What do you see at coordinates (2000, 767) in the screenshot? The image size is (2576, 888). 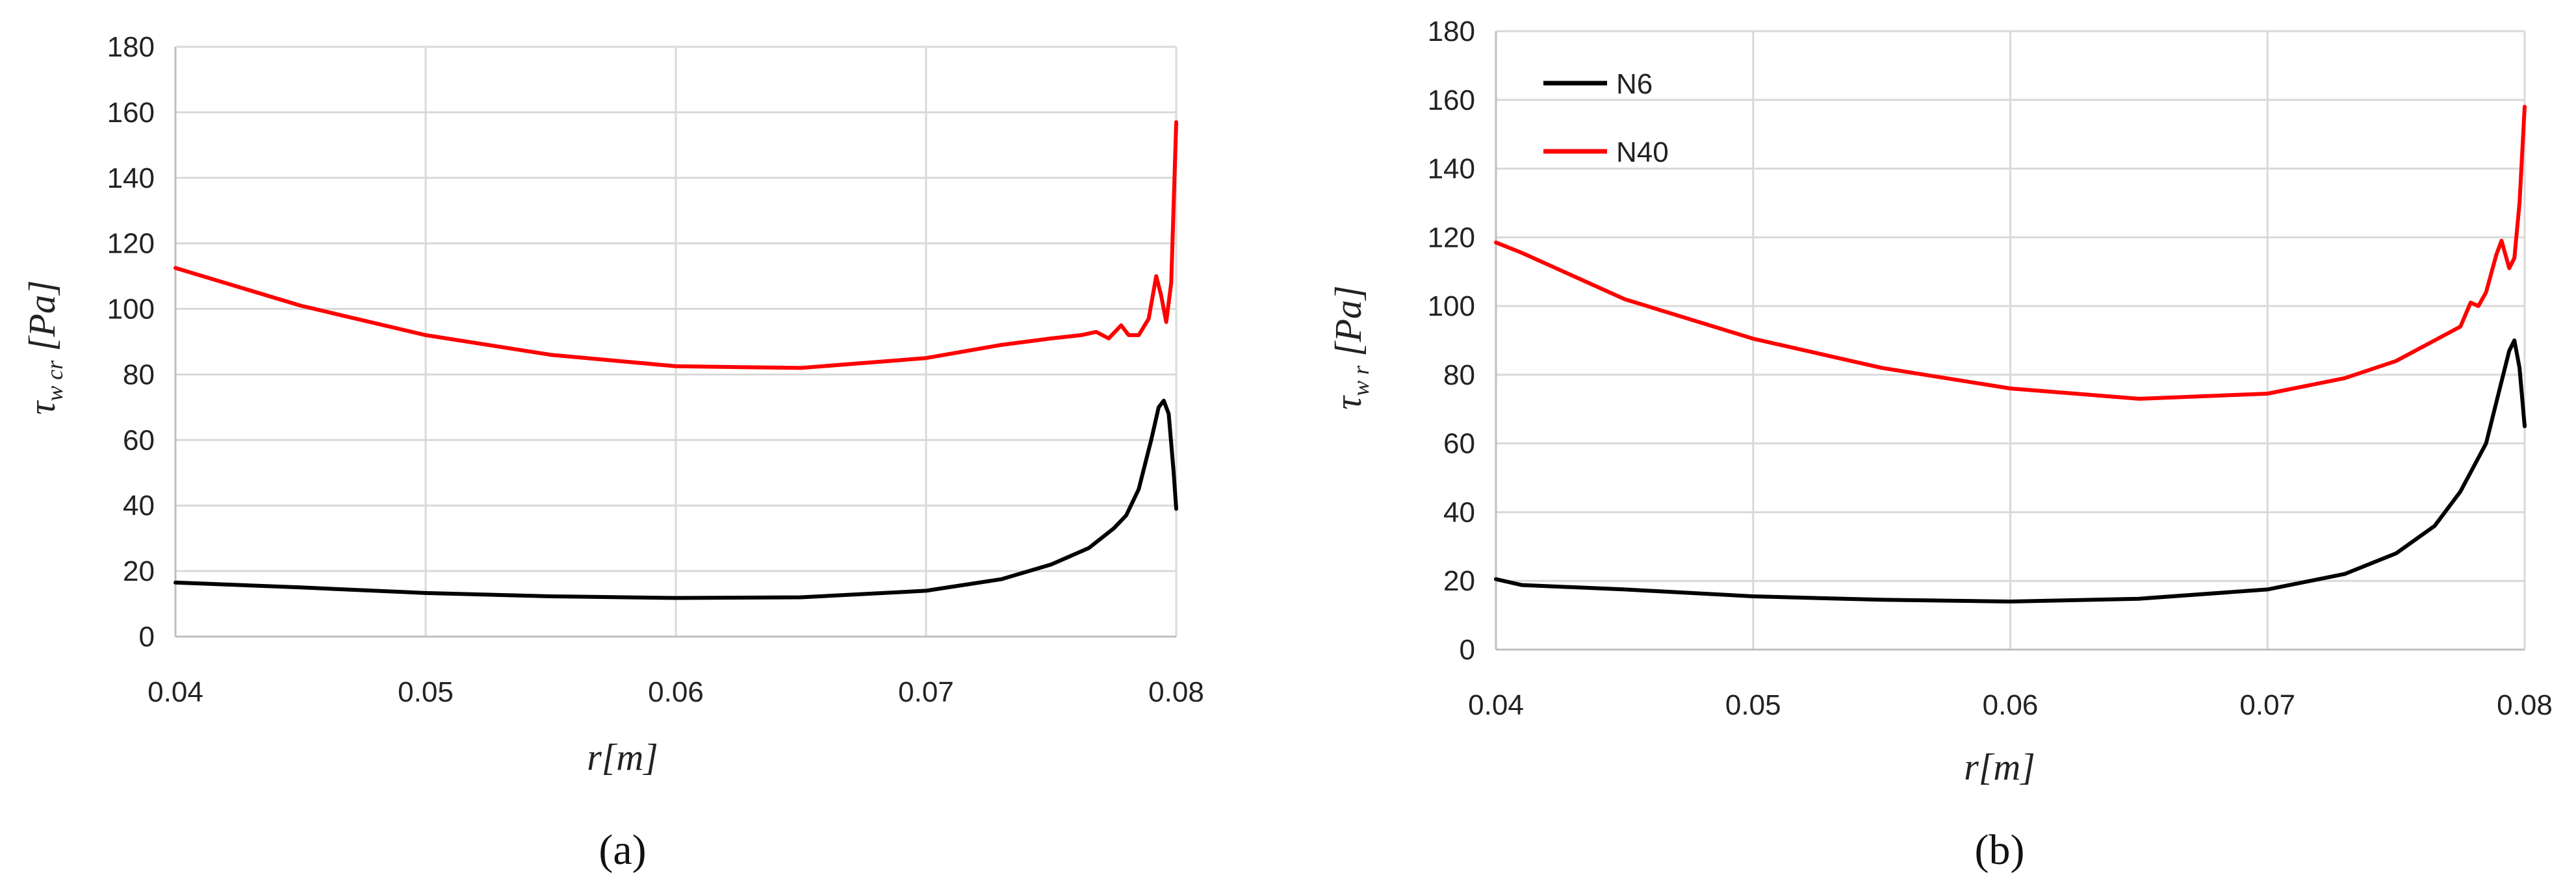 I see `x-axis-title-b: r[m]` at bounding box center [2000, 767].